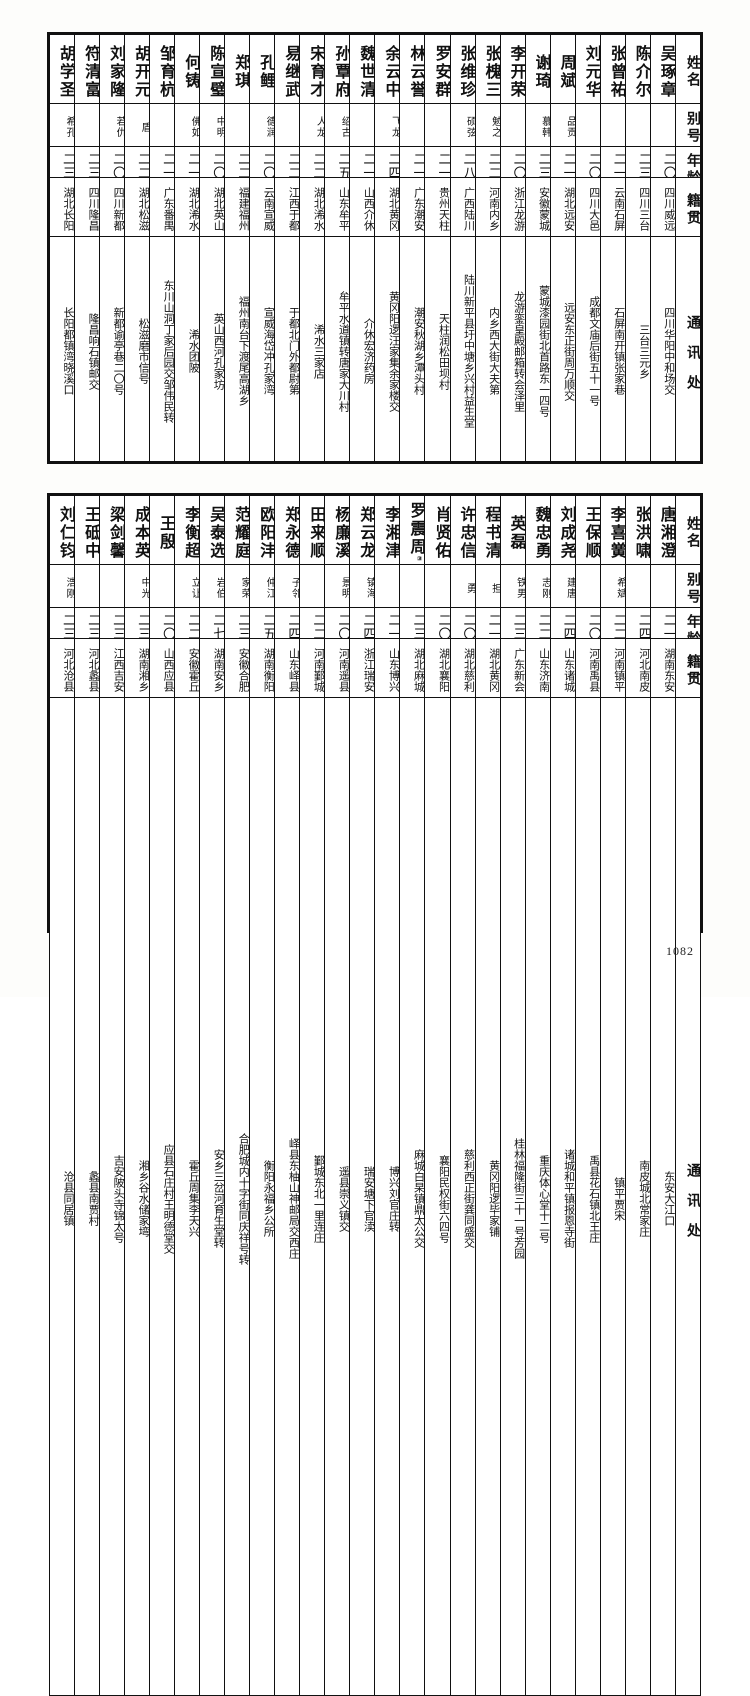  What do you see at coordinates (588, 668) in the screenshot?
I see `native-text: 河南禹县` at bounding box center [588, 668].